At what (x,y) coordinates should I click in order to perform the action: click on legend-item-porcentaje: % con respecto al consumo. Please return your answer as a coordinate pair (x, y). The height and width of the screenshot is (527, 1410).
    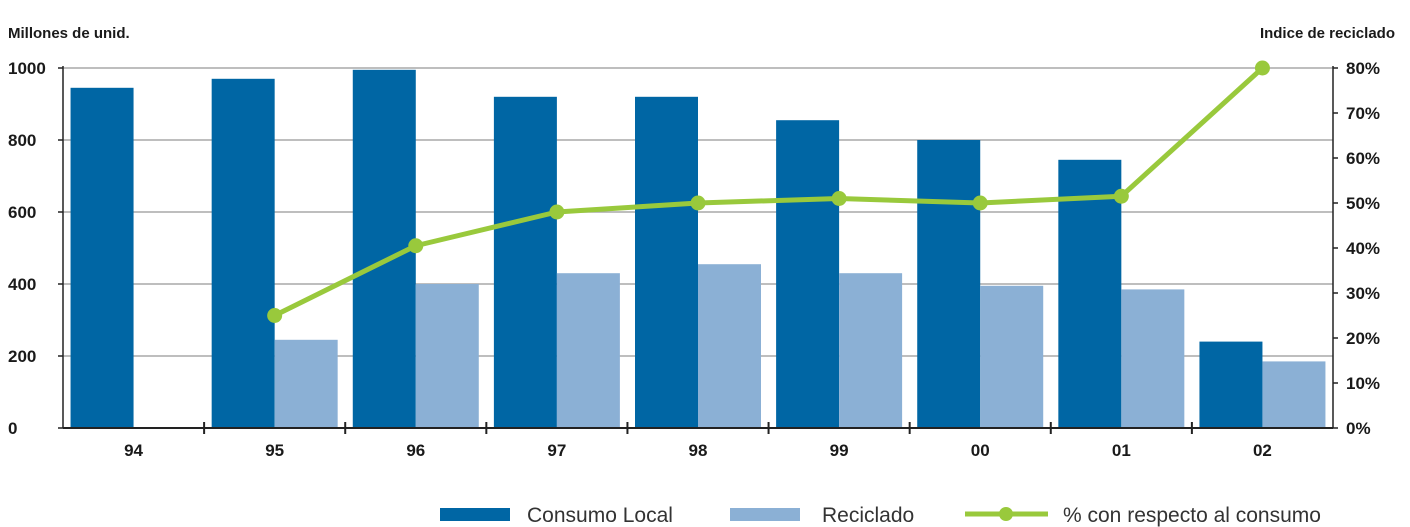
    Looking at the image, I should click on (1143, 515).